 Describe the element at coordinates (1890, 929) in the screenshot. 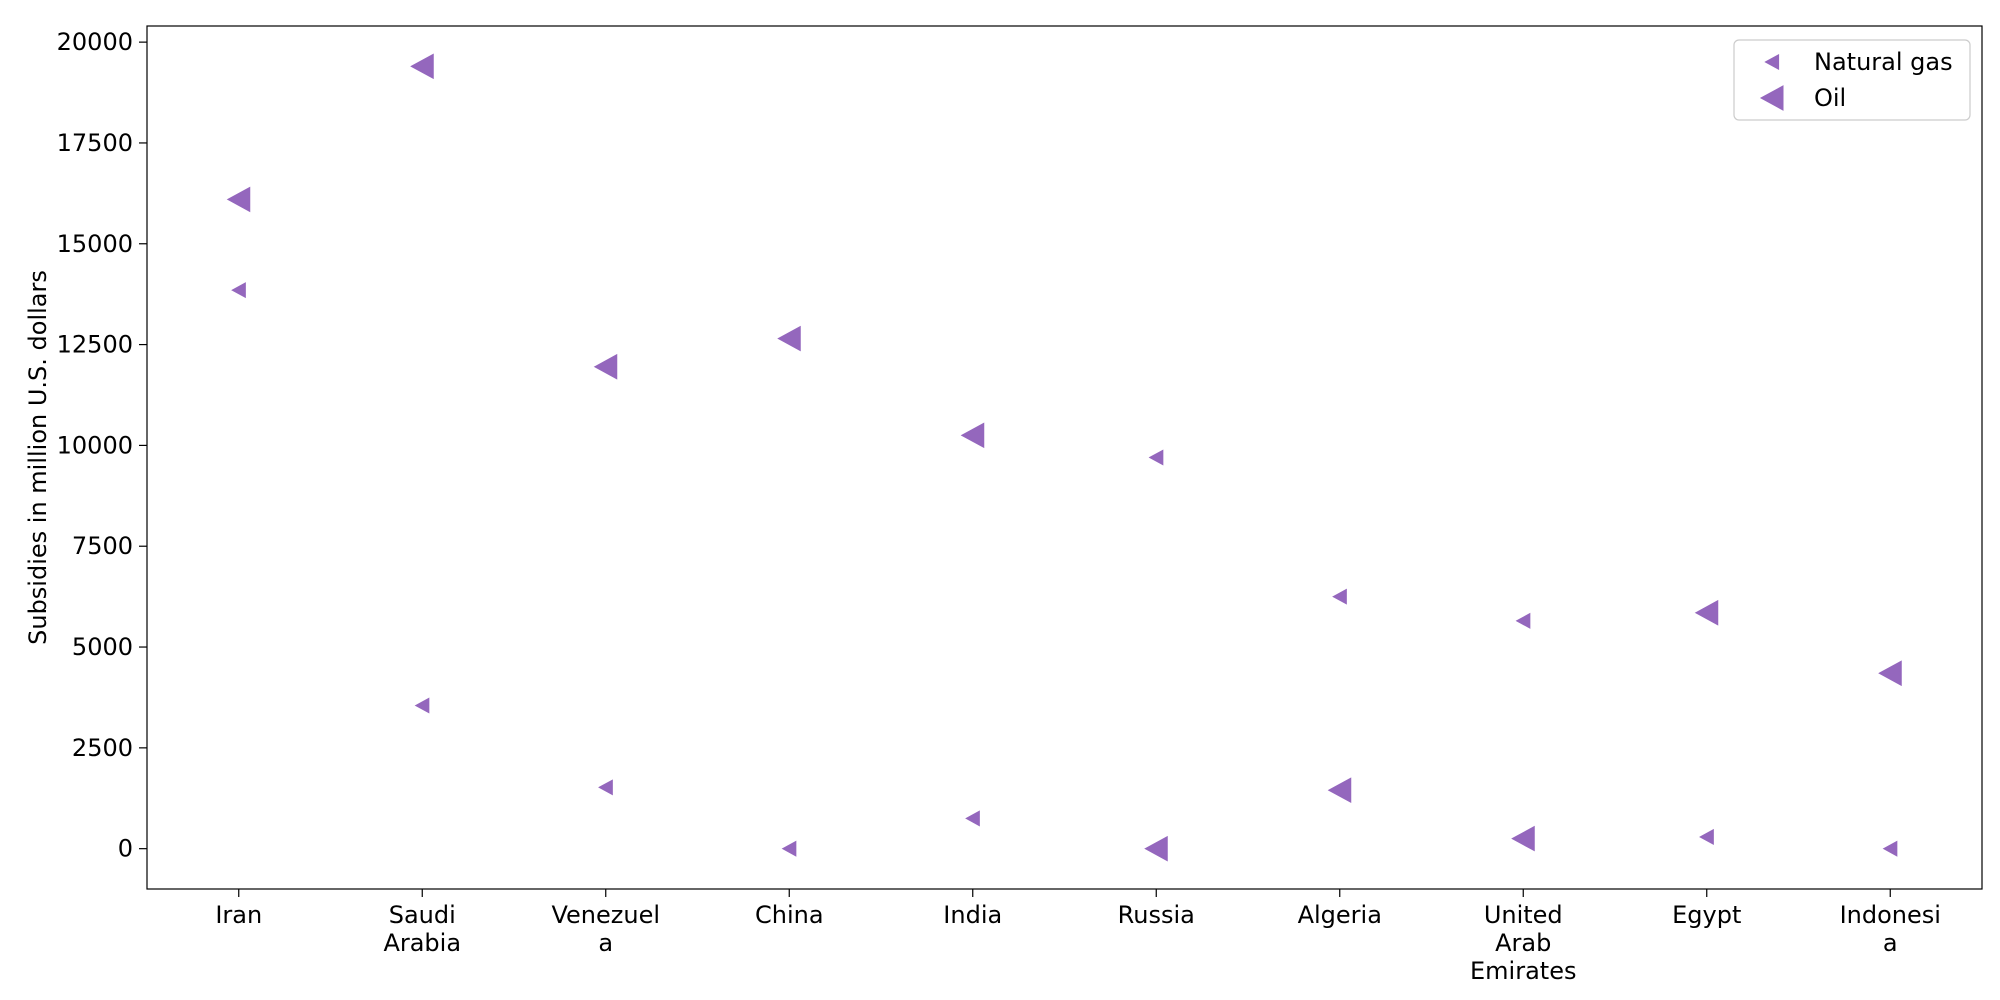

I see `x-tick-label: Indonesi a` at that location.